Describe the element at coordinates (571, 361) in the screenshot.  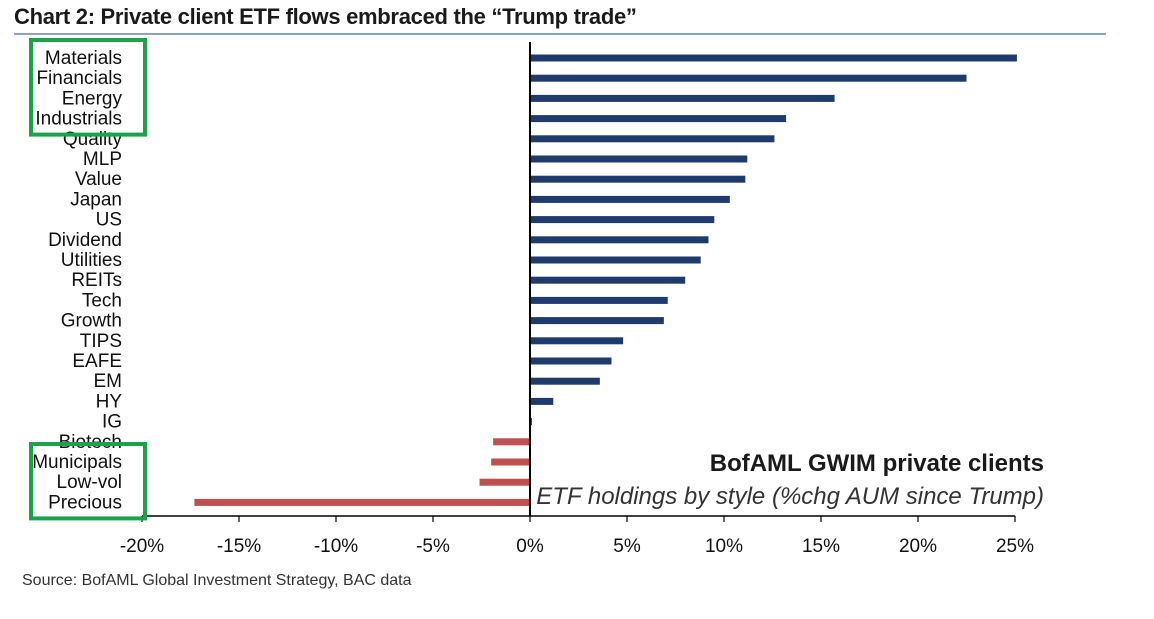
I see `bar-eafe` at that location.